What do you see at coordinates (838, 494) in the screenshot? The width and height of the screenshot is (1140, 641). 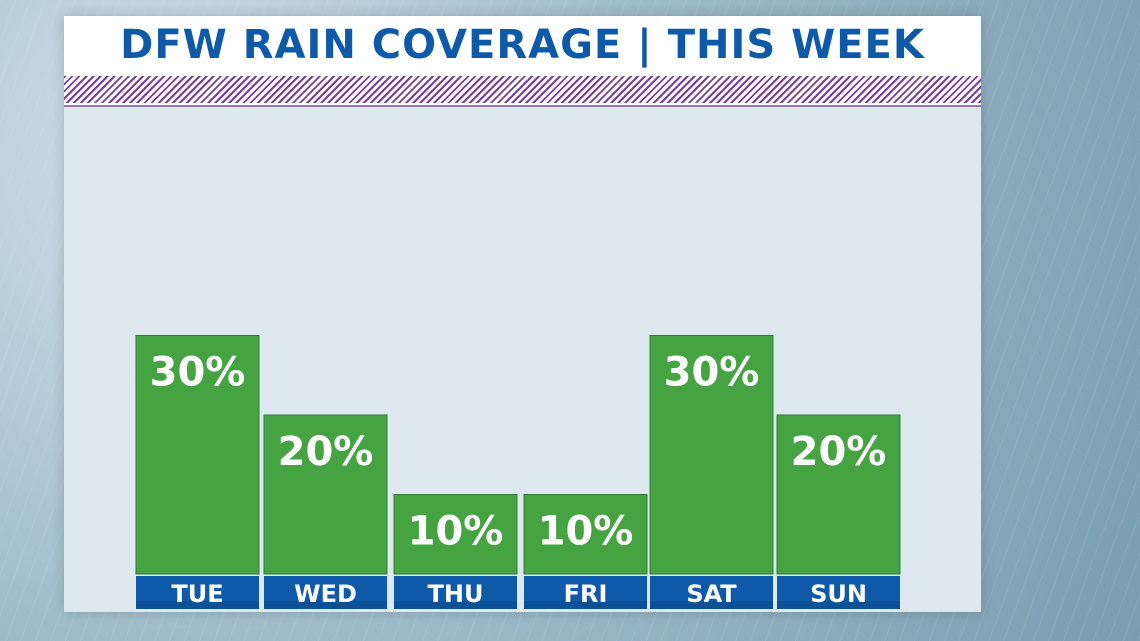 I see `bar-sun` at bounding box center [838, 494].